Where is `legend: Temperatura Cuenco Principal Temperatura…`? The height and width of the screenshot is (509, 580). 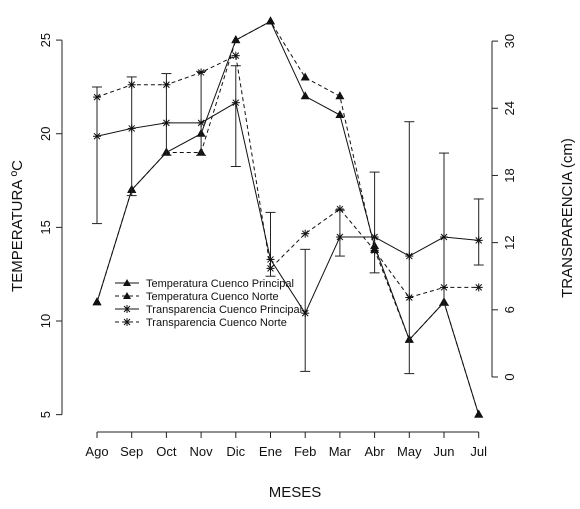
legend: Temperatura Cuenco Principal Temperatura… is located at coordinates (208, 303).